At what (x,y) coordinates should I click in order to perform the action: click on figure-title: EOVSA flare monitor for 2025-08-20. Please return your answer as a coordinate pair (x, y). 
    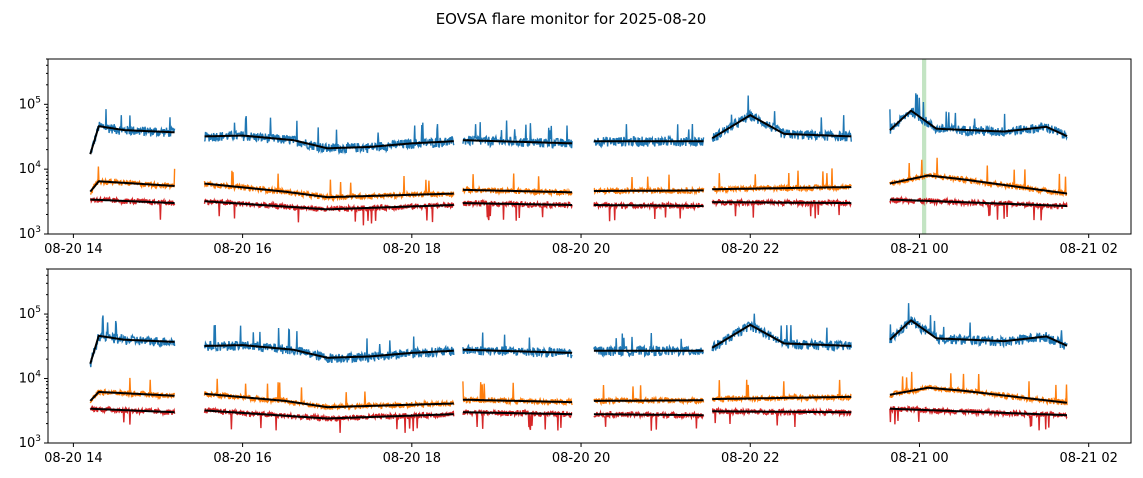
    Looking at the image, I should click on (571, 19).